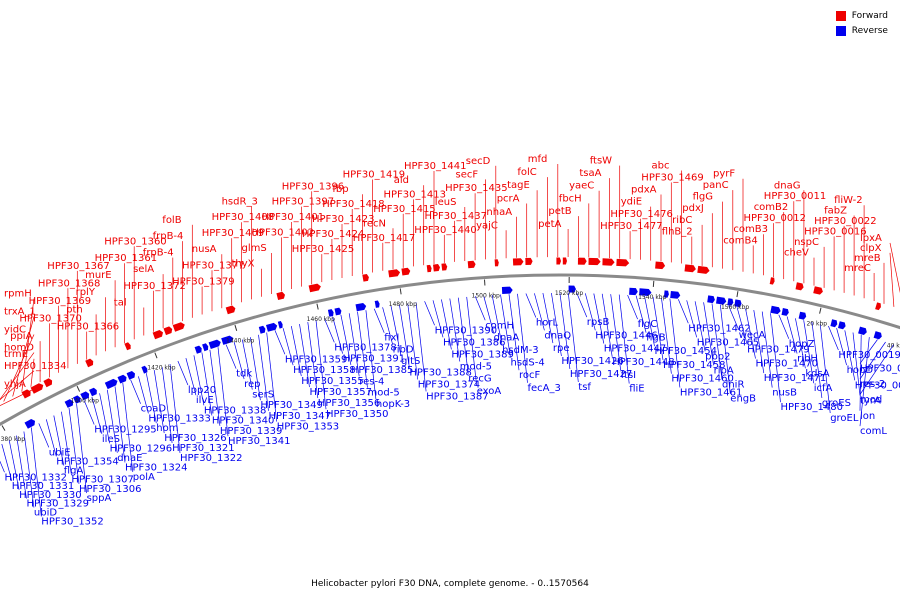  Describe the element at coordinates (45, 513) in the screenshot. I see `gene-label: ubiD` at that location.